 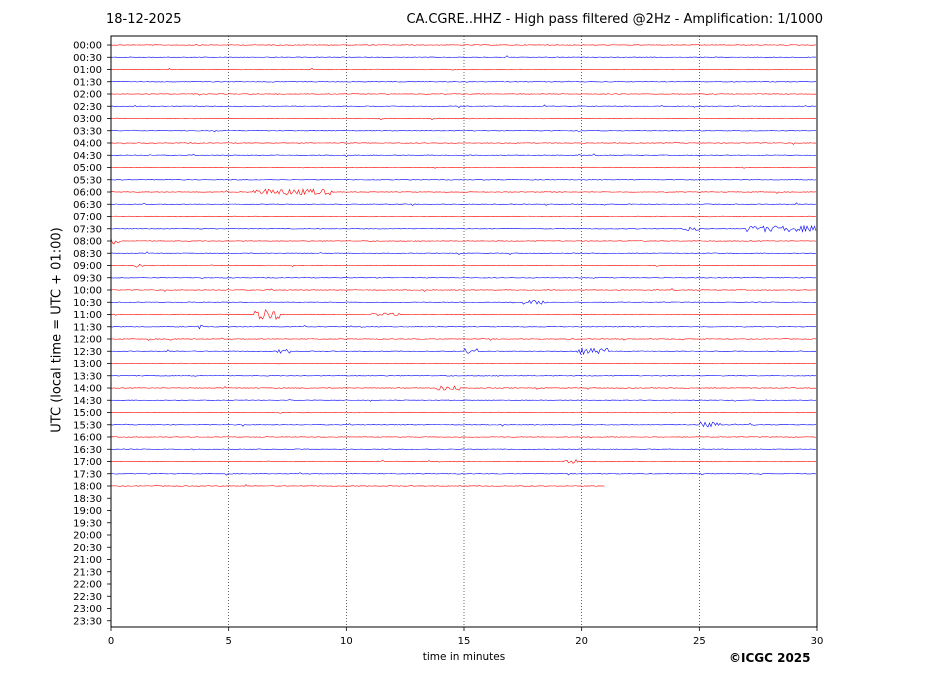 I want to click on y-tick-label: 14:00, so click(x=87, y=389).